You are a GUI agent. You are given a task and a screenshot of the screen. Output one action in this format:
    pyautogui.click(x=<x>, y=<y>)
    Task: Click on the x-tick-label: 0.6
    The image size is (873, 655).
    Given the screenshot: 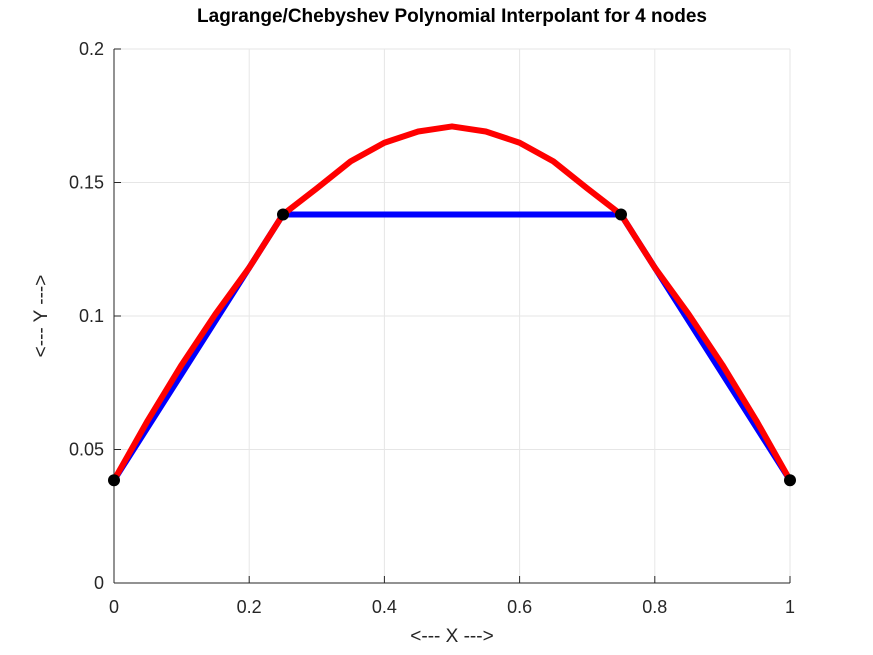 What is the action you would take?
    pyautogui.click(x=519, y=607)
    